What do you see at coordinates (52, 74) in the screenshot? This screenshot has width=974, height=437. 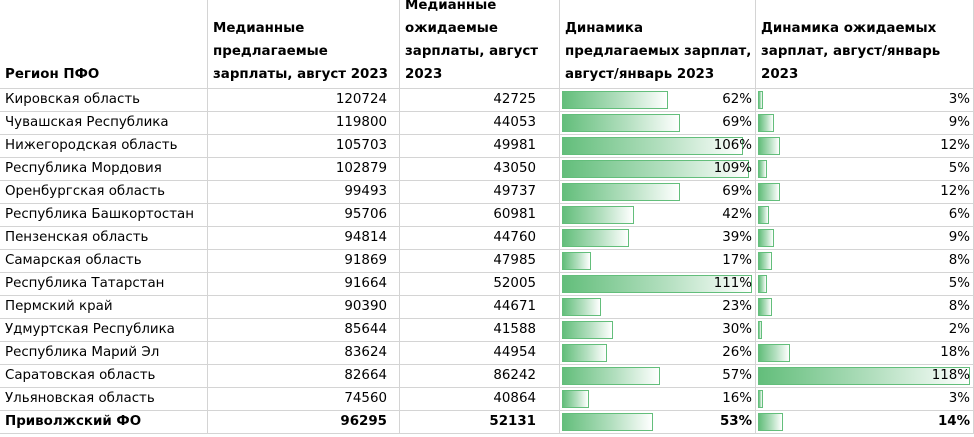 I see `header-region-label: Регион ПФО` at bounding box center [52, 74].